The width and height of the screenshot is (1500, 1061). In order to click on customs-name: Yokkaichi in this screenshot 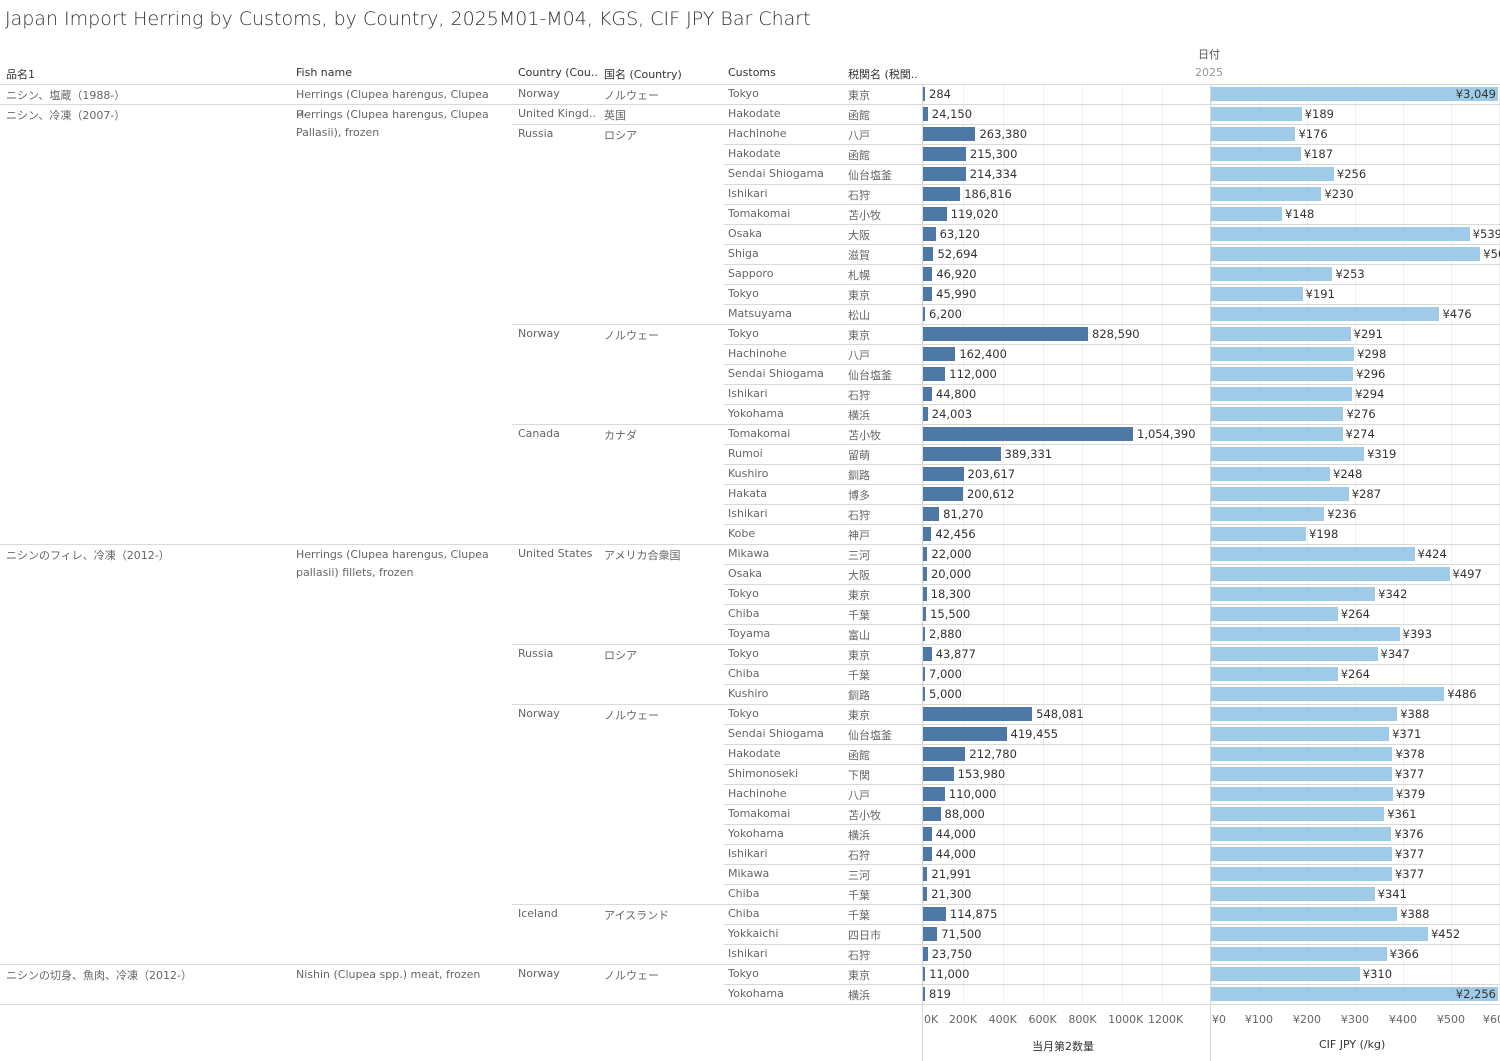, I will do `click(753, 933)`.